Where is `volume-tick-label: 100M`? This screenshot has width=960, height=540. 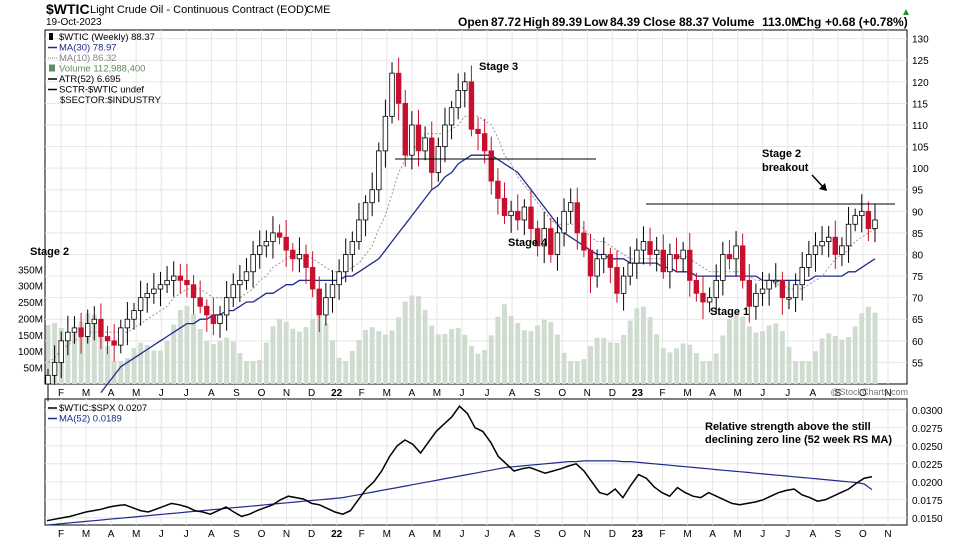
volume-tick-label: 100M is located at coordinates (30, 352).